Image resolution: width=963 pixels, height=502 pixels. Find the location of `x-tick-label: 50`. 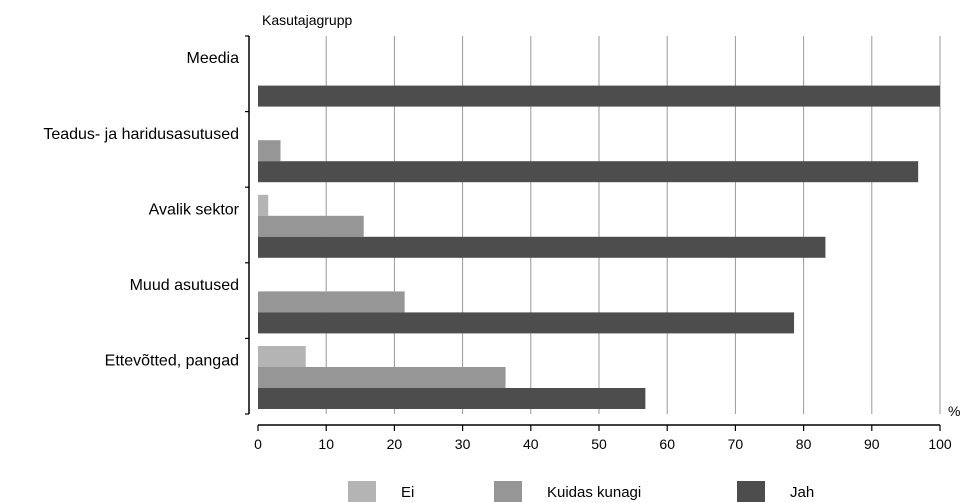

x-tick-label: 50 is located at coordinates (599, 444).